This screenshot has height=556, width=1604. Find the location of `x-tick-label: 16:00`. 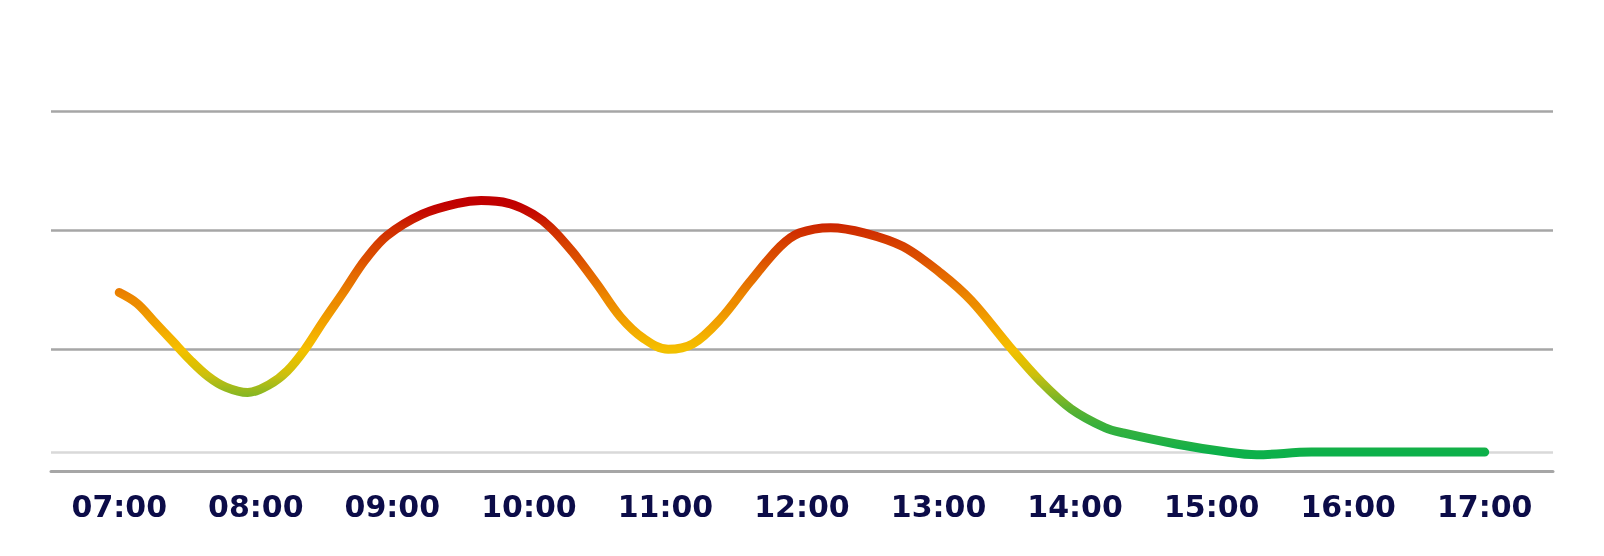

x-tick-label: 16:00 is located at coordinates (1348, 506).